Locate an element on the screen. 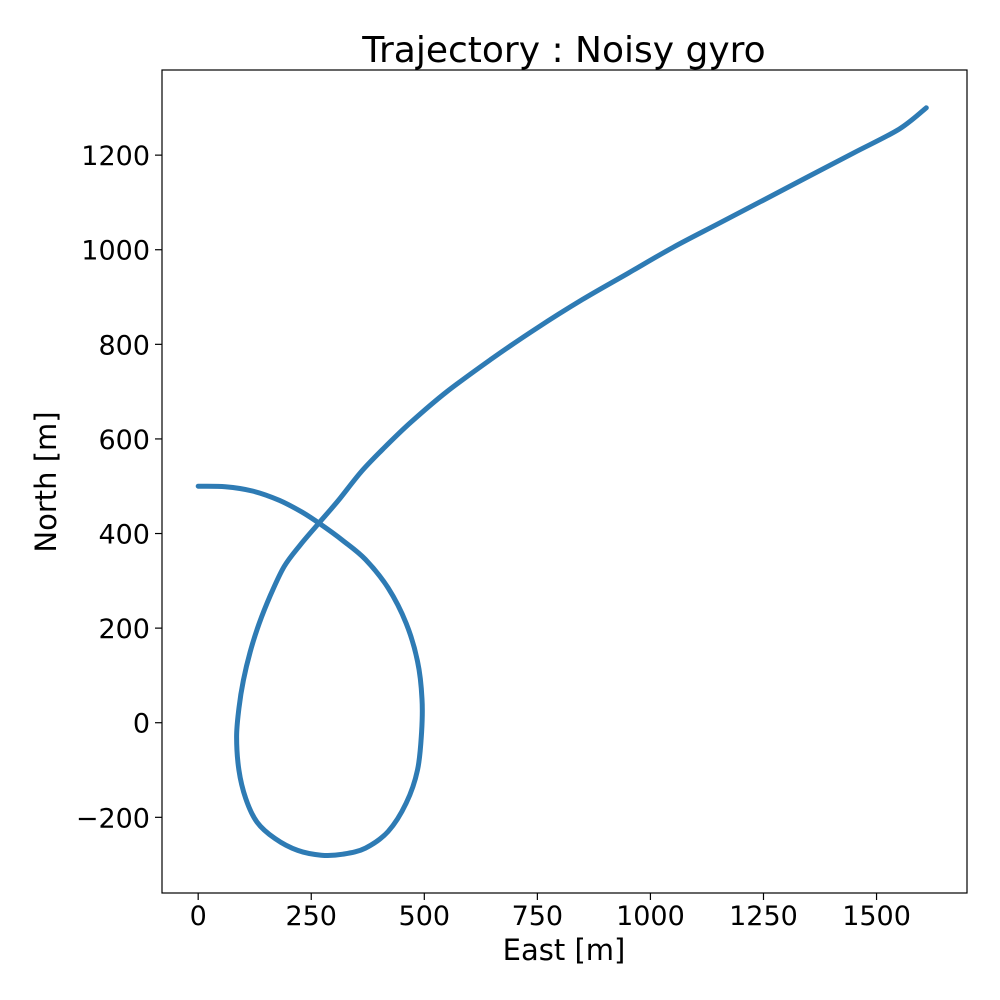 Image resolution: width=1000 pixels, height=1000 pixels. y-axis-ticks: −200 0 200 400 600 800 1000 1200 is located at coordinates (119, 487).